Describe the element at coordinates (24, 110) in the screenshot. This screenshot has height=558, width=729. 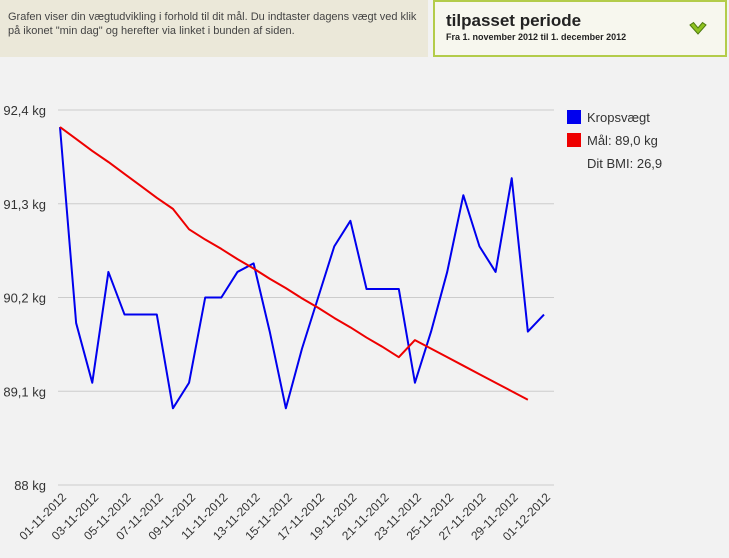
I see `y-tick-label: 92,4 kg` at that location.